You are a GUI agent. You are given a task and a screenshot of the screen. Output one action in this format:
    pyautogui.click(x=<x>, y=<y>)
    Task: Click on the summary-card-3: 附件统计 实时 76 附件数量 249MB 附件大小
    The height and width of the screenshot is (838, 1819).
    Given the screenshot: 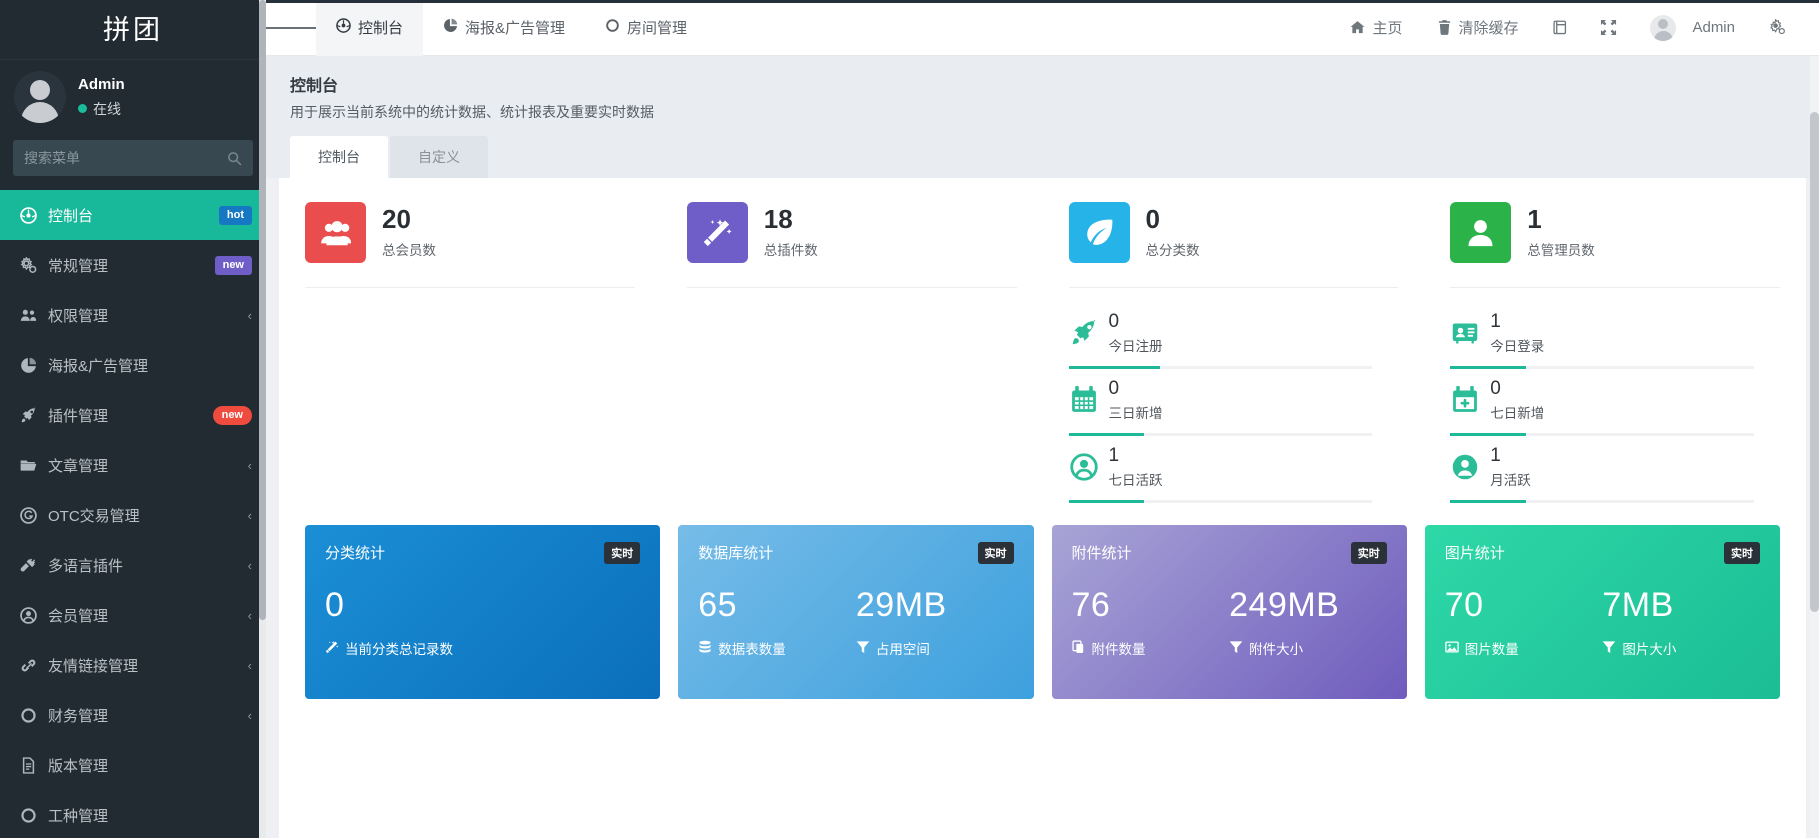 What is the action you would take?
    pyautogui.click(x=1229, y=612)
    